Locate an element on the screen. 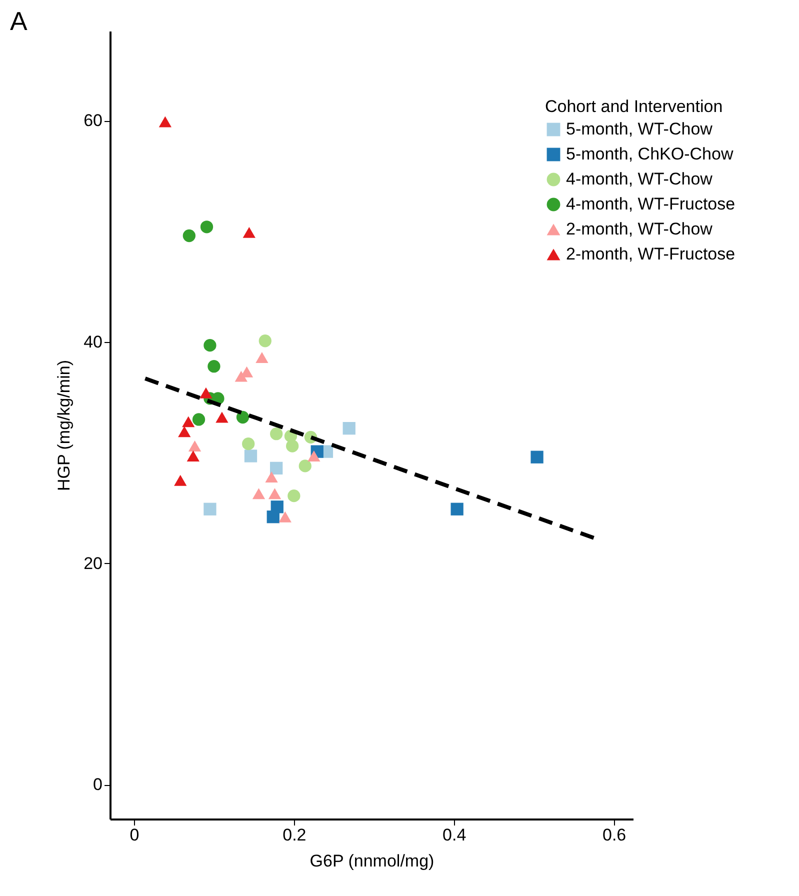  x-tick-label: 0.4 is located at coordinates (454, 835).